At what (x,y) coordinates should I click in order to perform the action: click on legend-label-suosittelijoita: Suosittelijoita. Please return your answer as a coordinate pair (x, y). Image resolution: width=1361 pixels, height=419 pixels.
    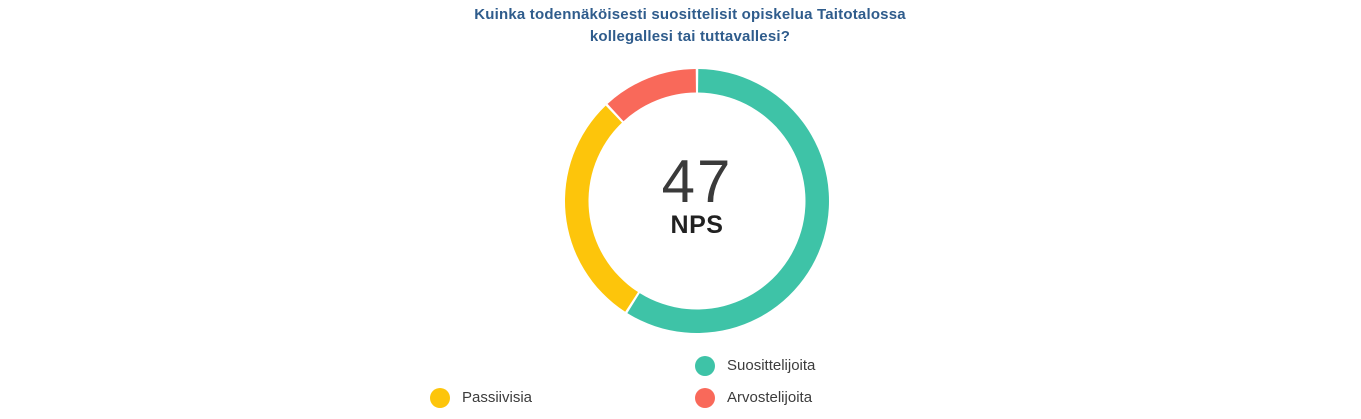
    Looking at the image, I should click on (771, 365).